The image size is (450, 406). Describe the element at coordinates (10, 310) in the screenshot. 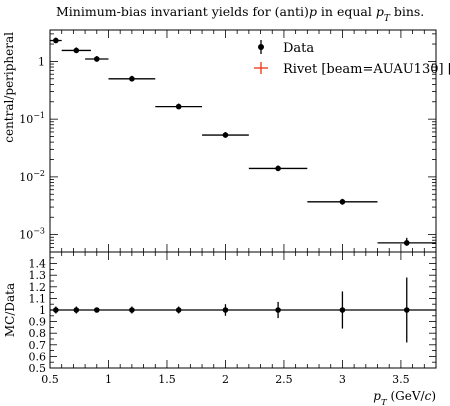

I see `ratio-y-axis-label: MC/Data` at that location.